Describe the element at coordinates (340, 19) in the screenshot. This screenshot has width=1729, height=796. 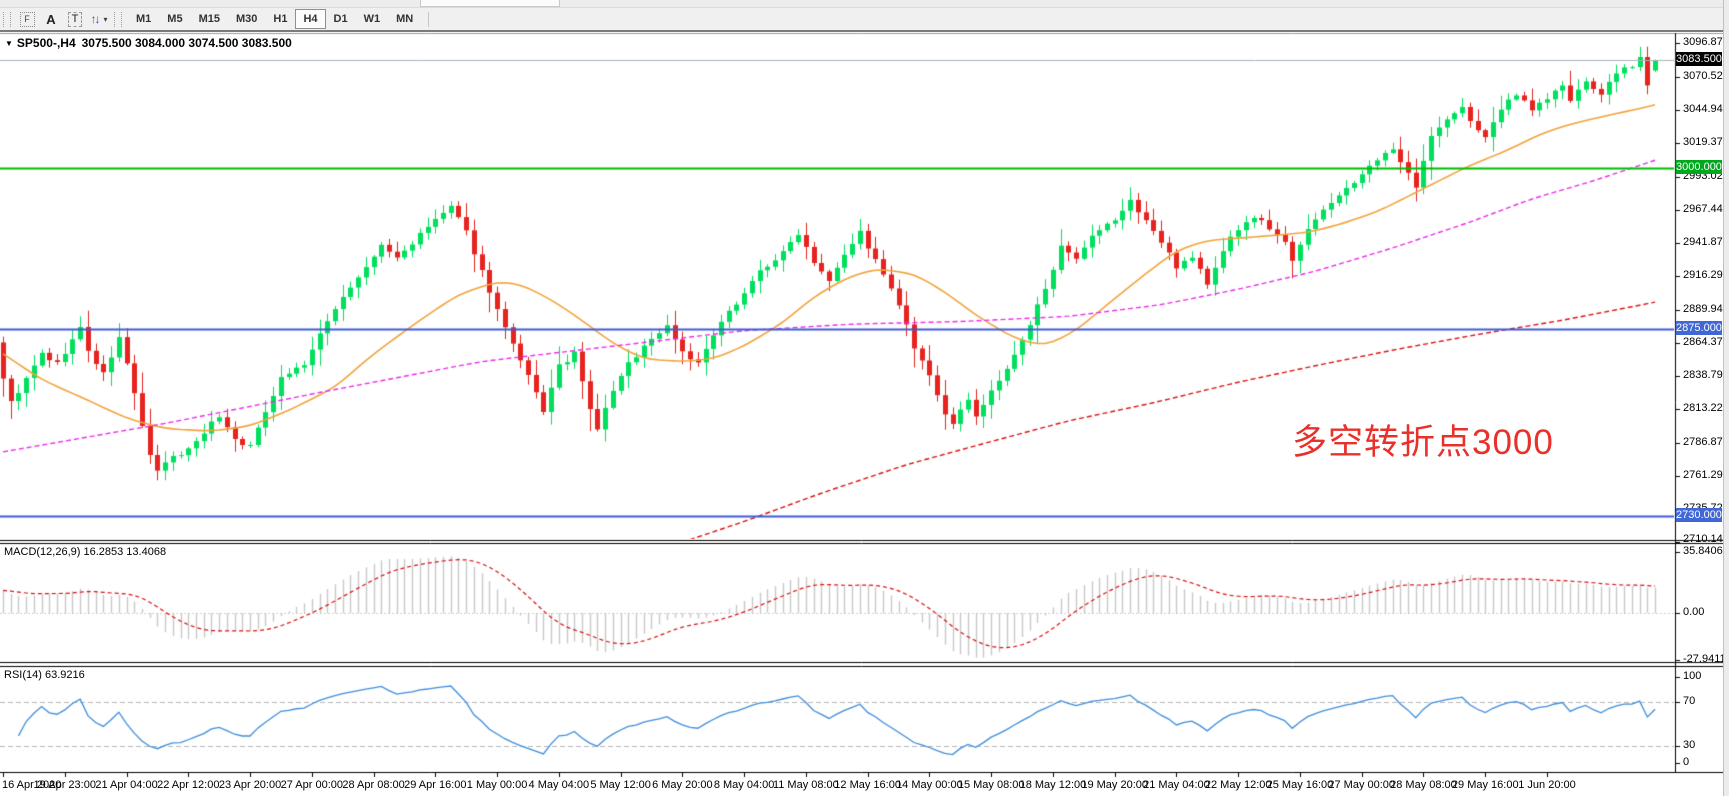
I see `timeframe-button-d1: D1` at that location.